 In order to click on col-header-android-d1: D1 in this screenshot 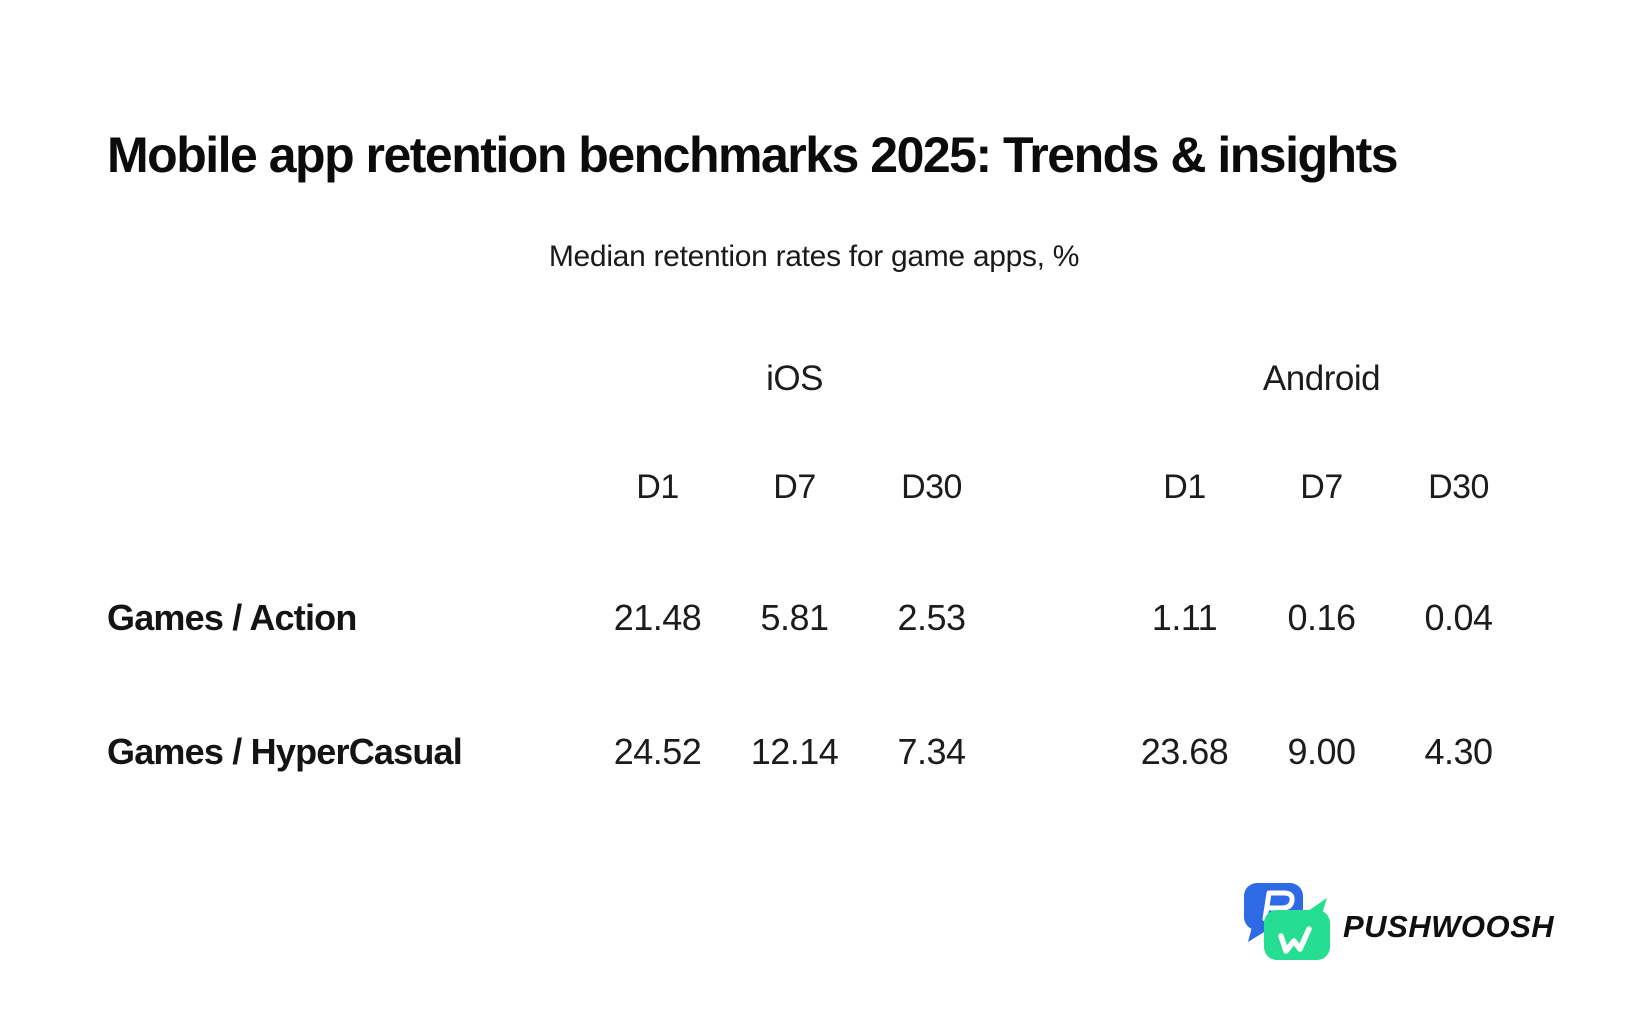, I will do `click(1184, 486)`.